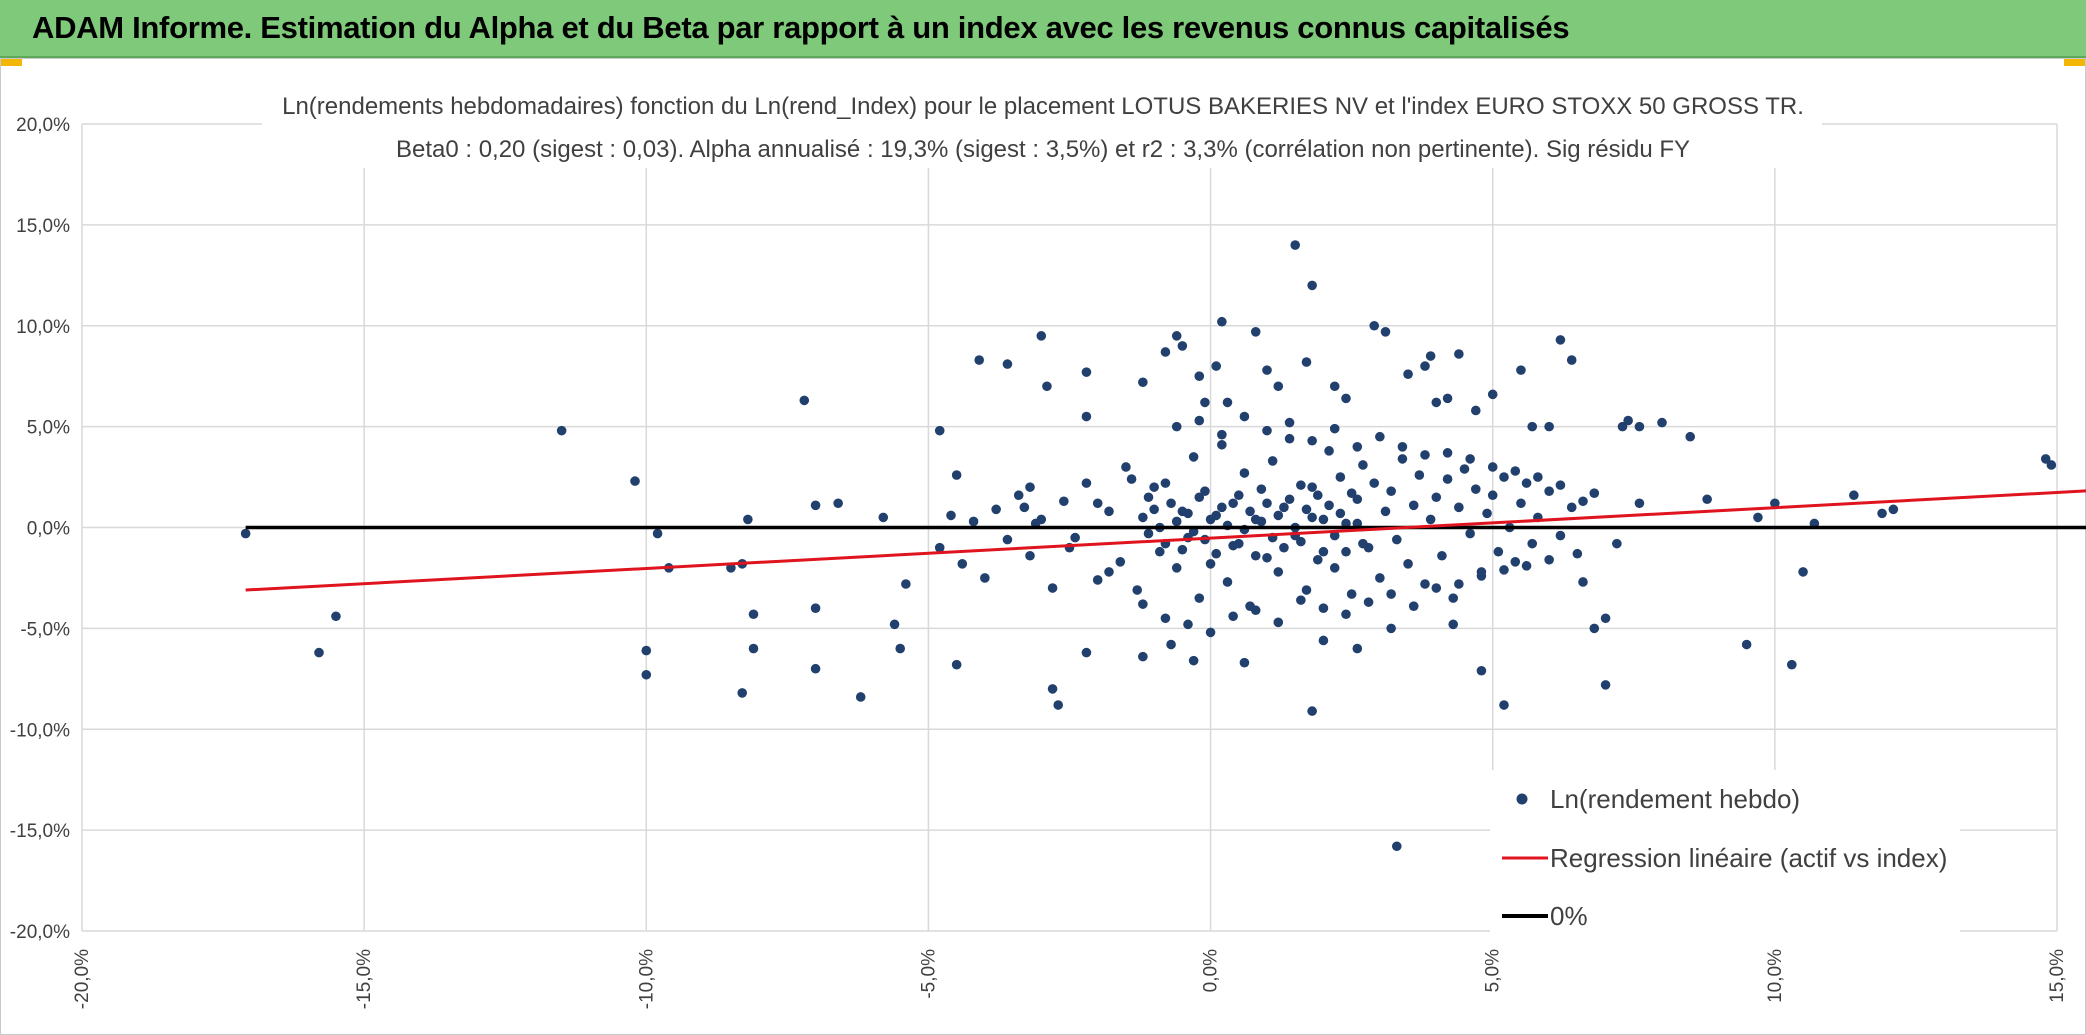 This screenshot has height=1035, width=2086. I want to click on y-tick-label: -10,0%, so click(40, 730).